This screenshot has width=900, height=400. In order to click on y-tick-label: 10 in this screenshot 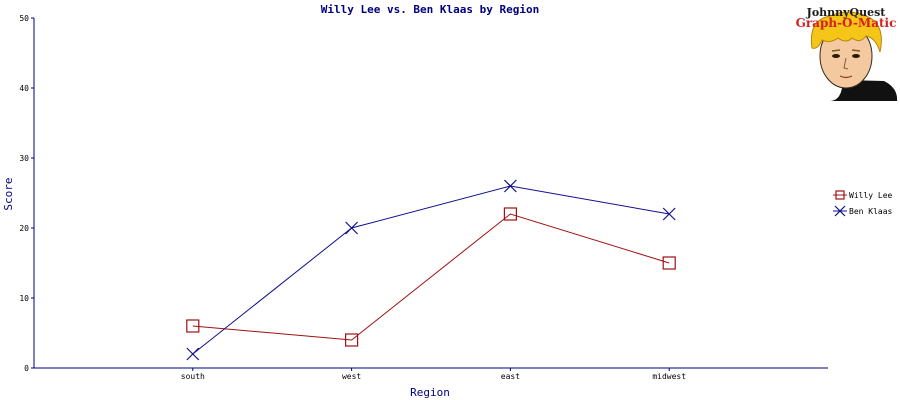, I will do `click(24, 298)`.